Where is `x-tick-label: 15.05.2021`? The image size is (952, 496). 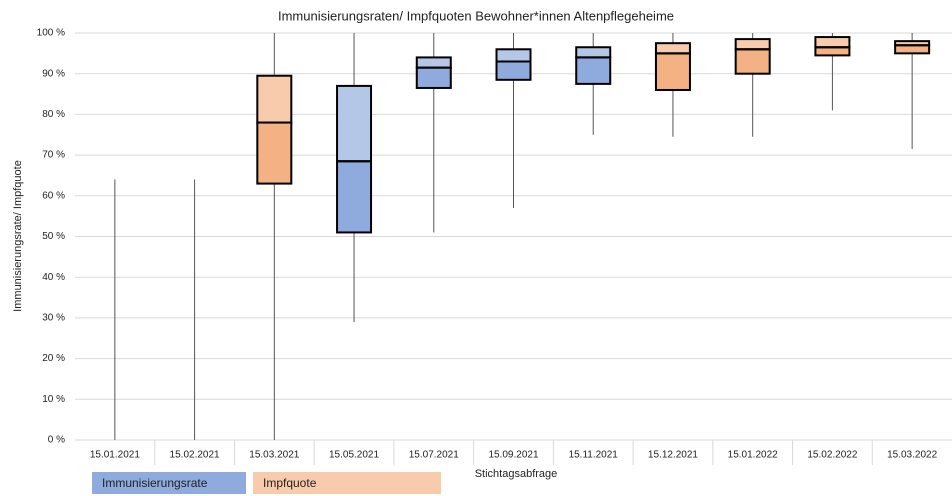 x-tick-label: 15.05.2021 is located at coordinates (354, 455).